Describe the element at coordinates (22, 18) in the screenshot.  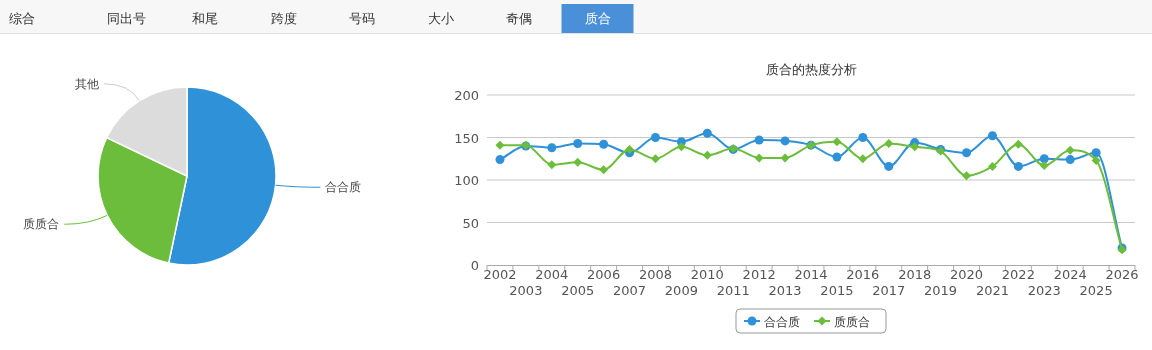
I see `text: 综合` at that location.